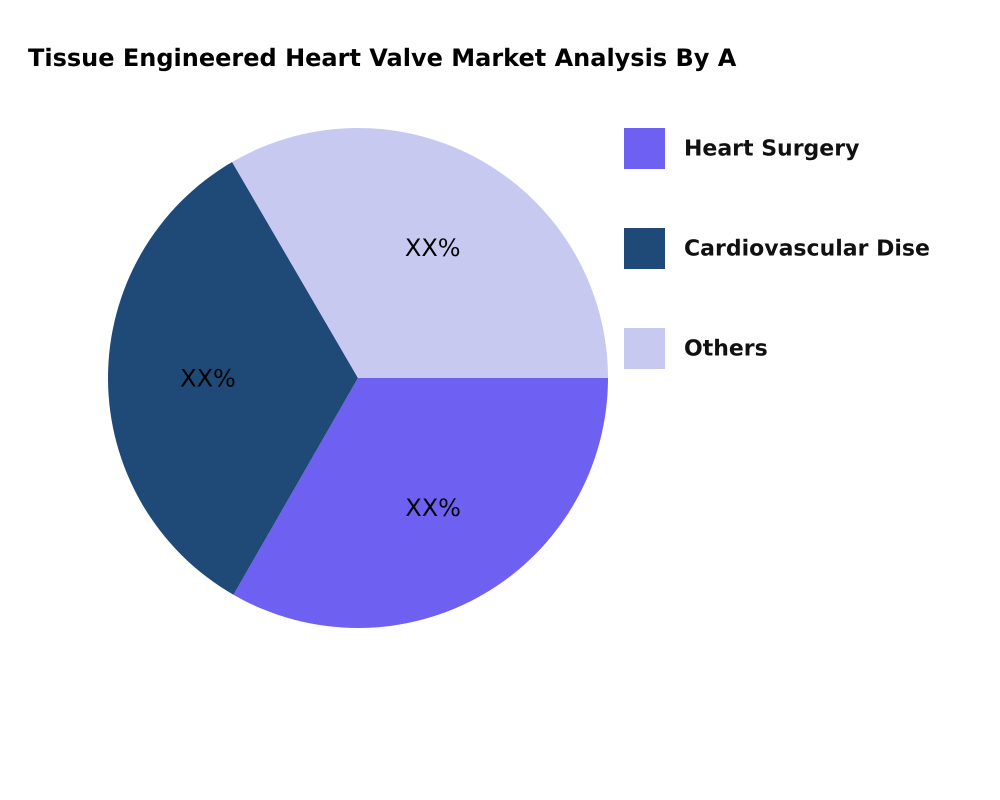  What do you see at coordinates (772, 149) in the screenshot?
I see `legend-label: Heart Surgery` at bounding box center [772, 149].